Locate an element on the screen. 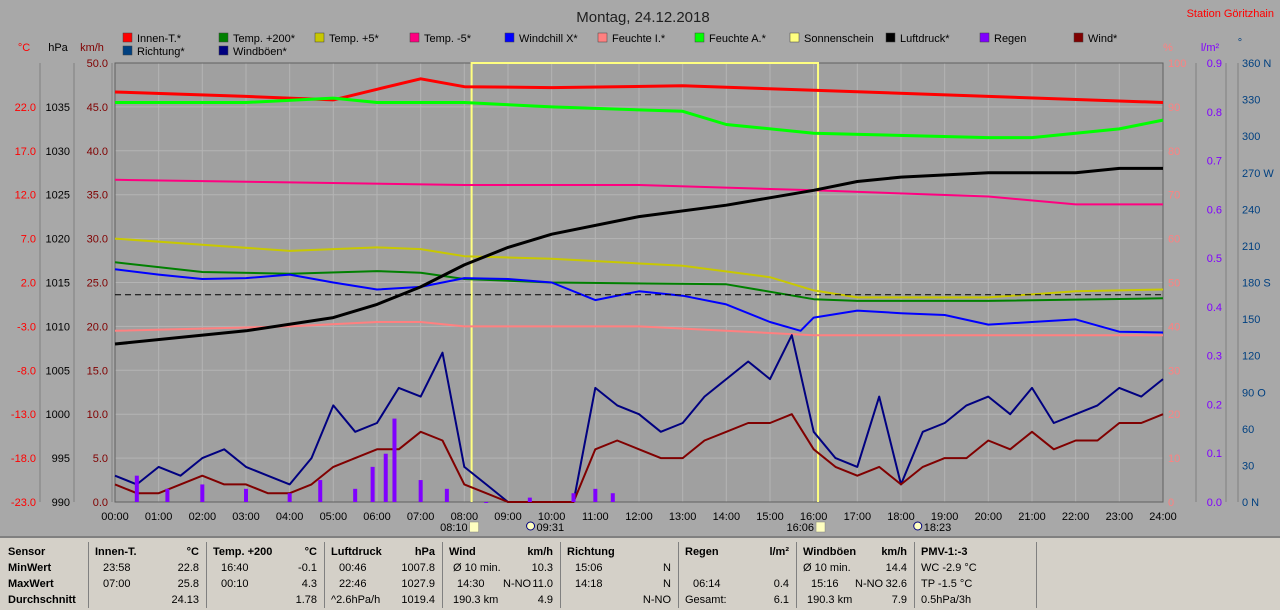  temp200-max-value: 4.3 is located at coordinates (309, 584).